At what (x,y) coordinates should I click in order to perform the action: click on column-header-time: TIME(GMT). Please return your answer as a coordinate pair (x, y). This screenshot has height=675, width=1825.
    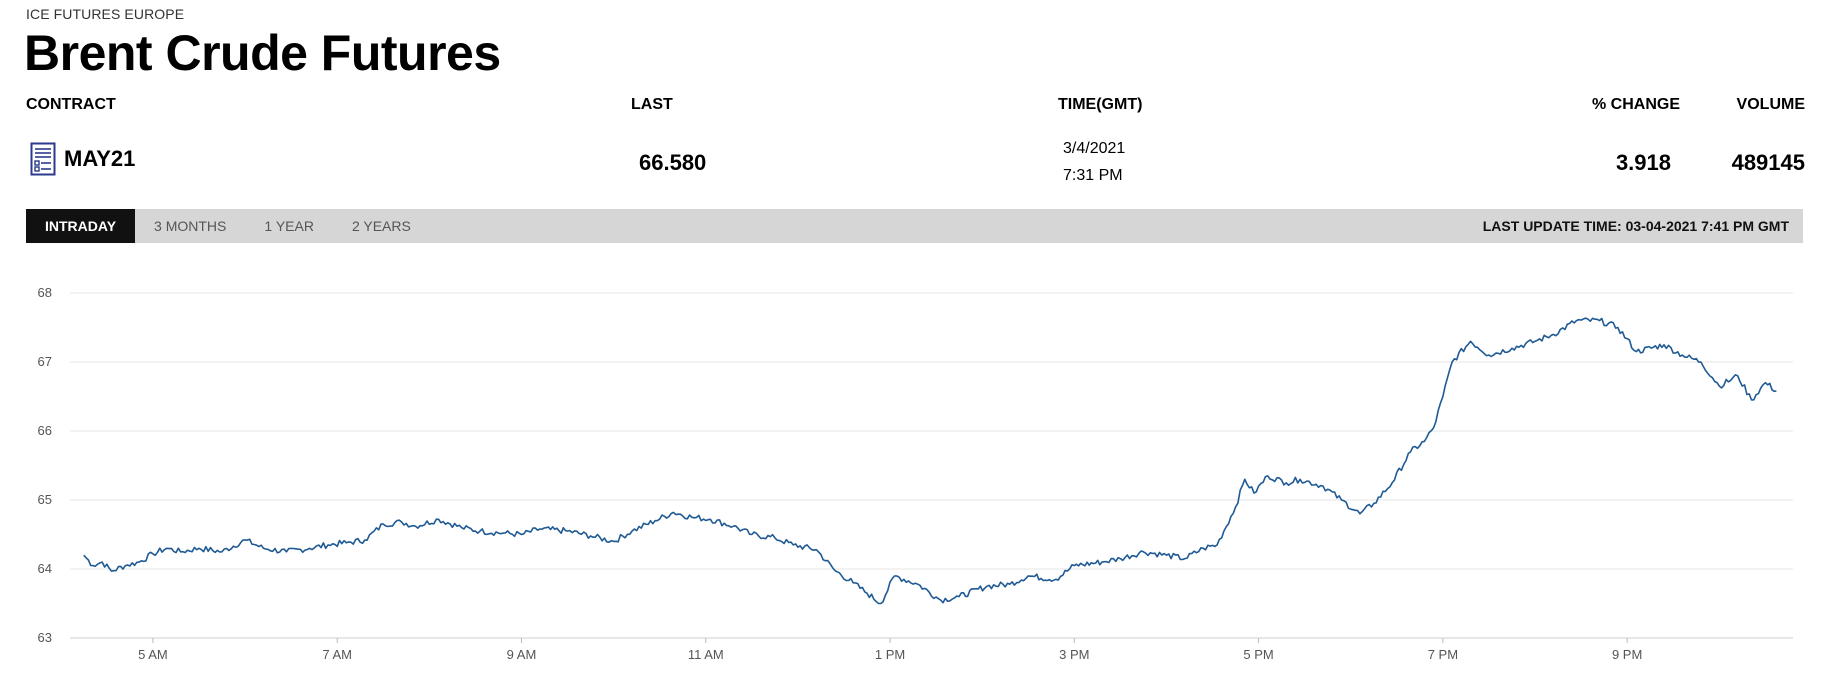
    Looking at the image, I should click on (1100, 104).